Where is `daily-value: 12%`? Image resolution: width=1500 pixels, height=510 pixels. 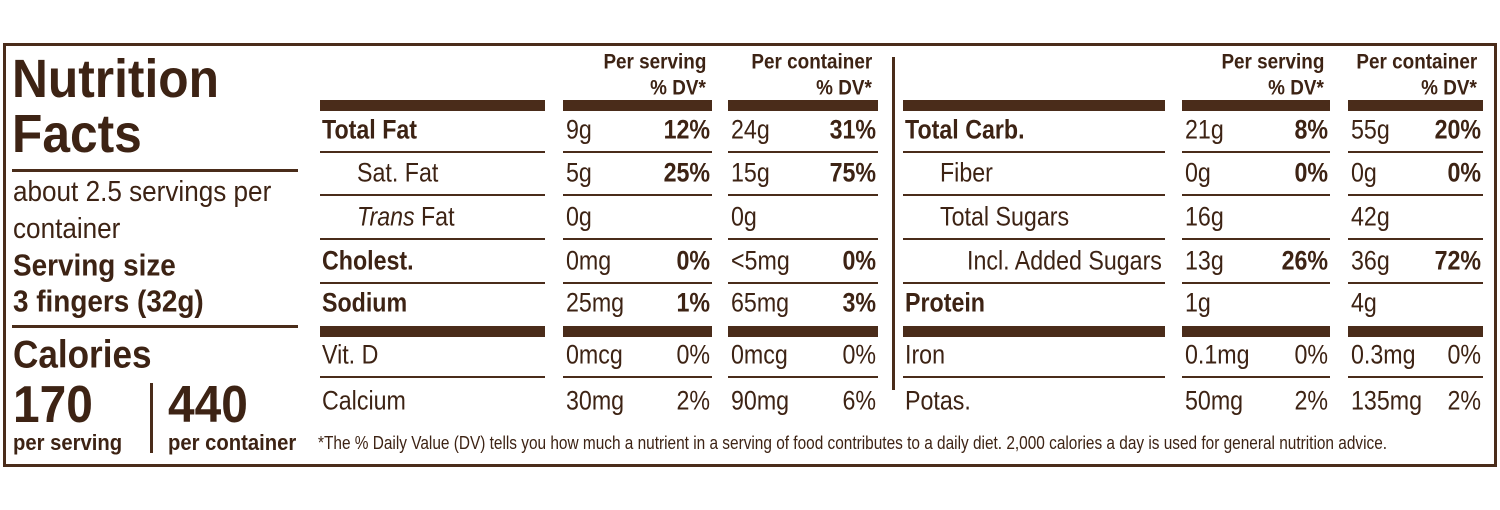
daily-value: 12% is located at coordinates (686, 129).